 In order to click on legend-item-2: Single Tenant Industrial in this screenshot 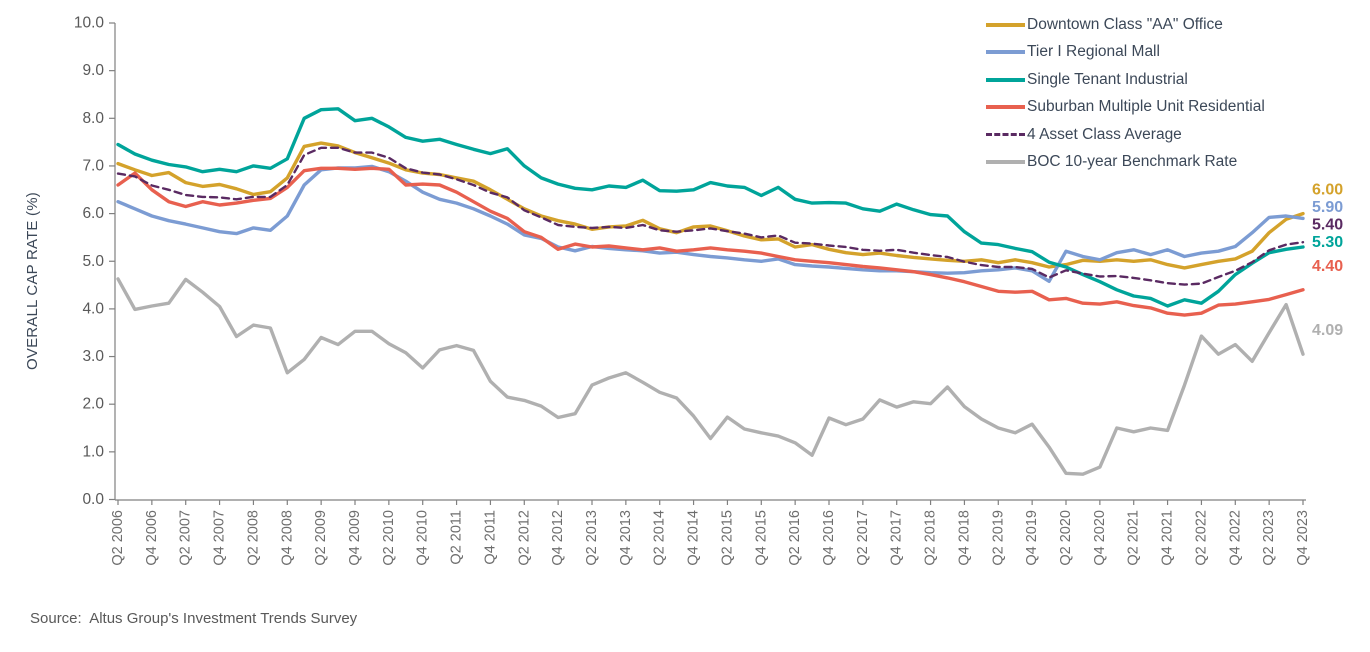, I will do `click(1125, 80)`.